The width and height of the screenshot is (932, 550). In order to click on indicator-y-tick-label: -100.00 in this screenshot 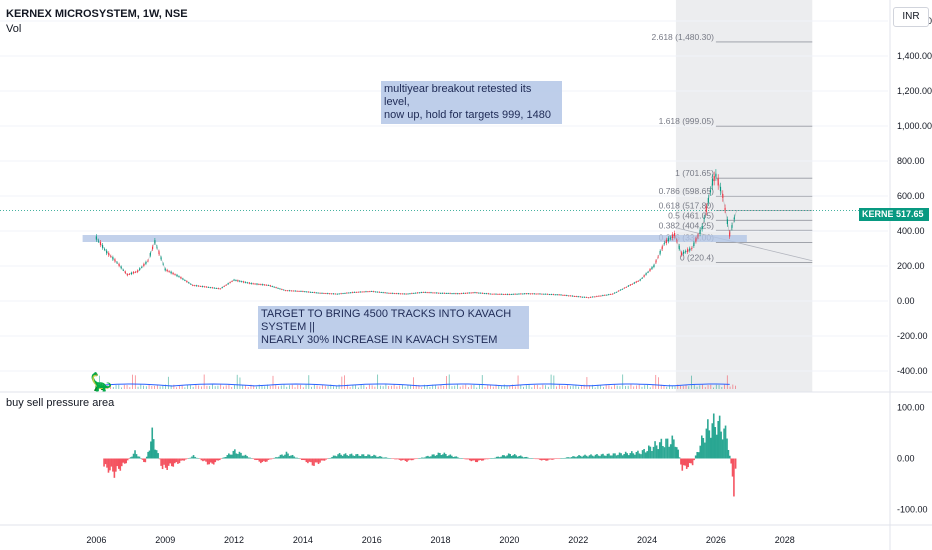, I will do `click(912, 510)`.